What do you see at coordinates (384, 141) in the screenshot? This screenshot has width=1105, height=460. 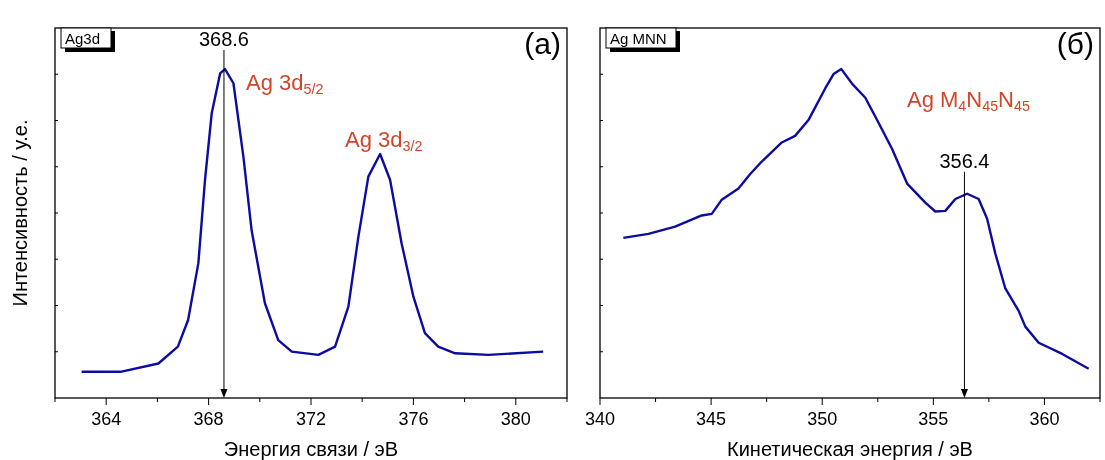 I see `annotation: Ag 3d$_{3/2}$` at bounding box center [384, 141].